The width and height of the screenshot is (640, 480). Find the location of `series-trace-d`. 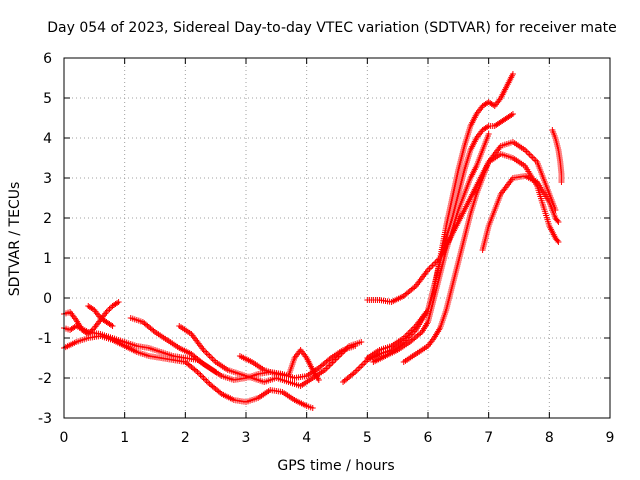

series-trace-d is located at coordinates (100, 316).